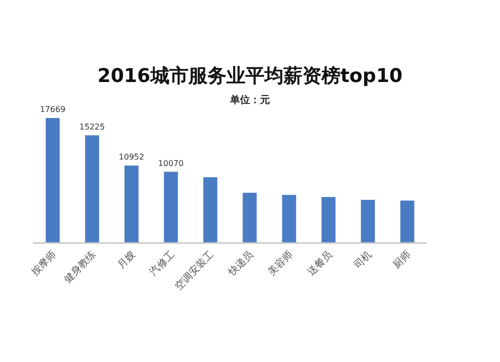 The width and height of the screenshot is (500, 362). I want to click on data-label: 17669, so click(53, 109).